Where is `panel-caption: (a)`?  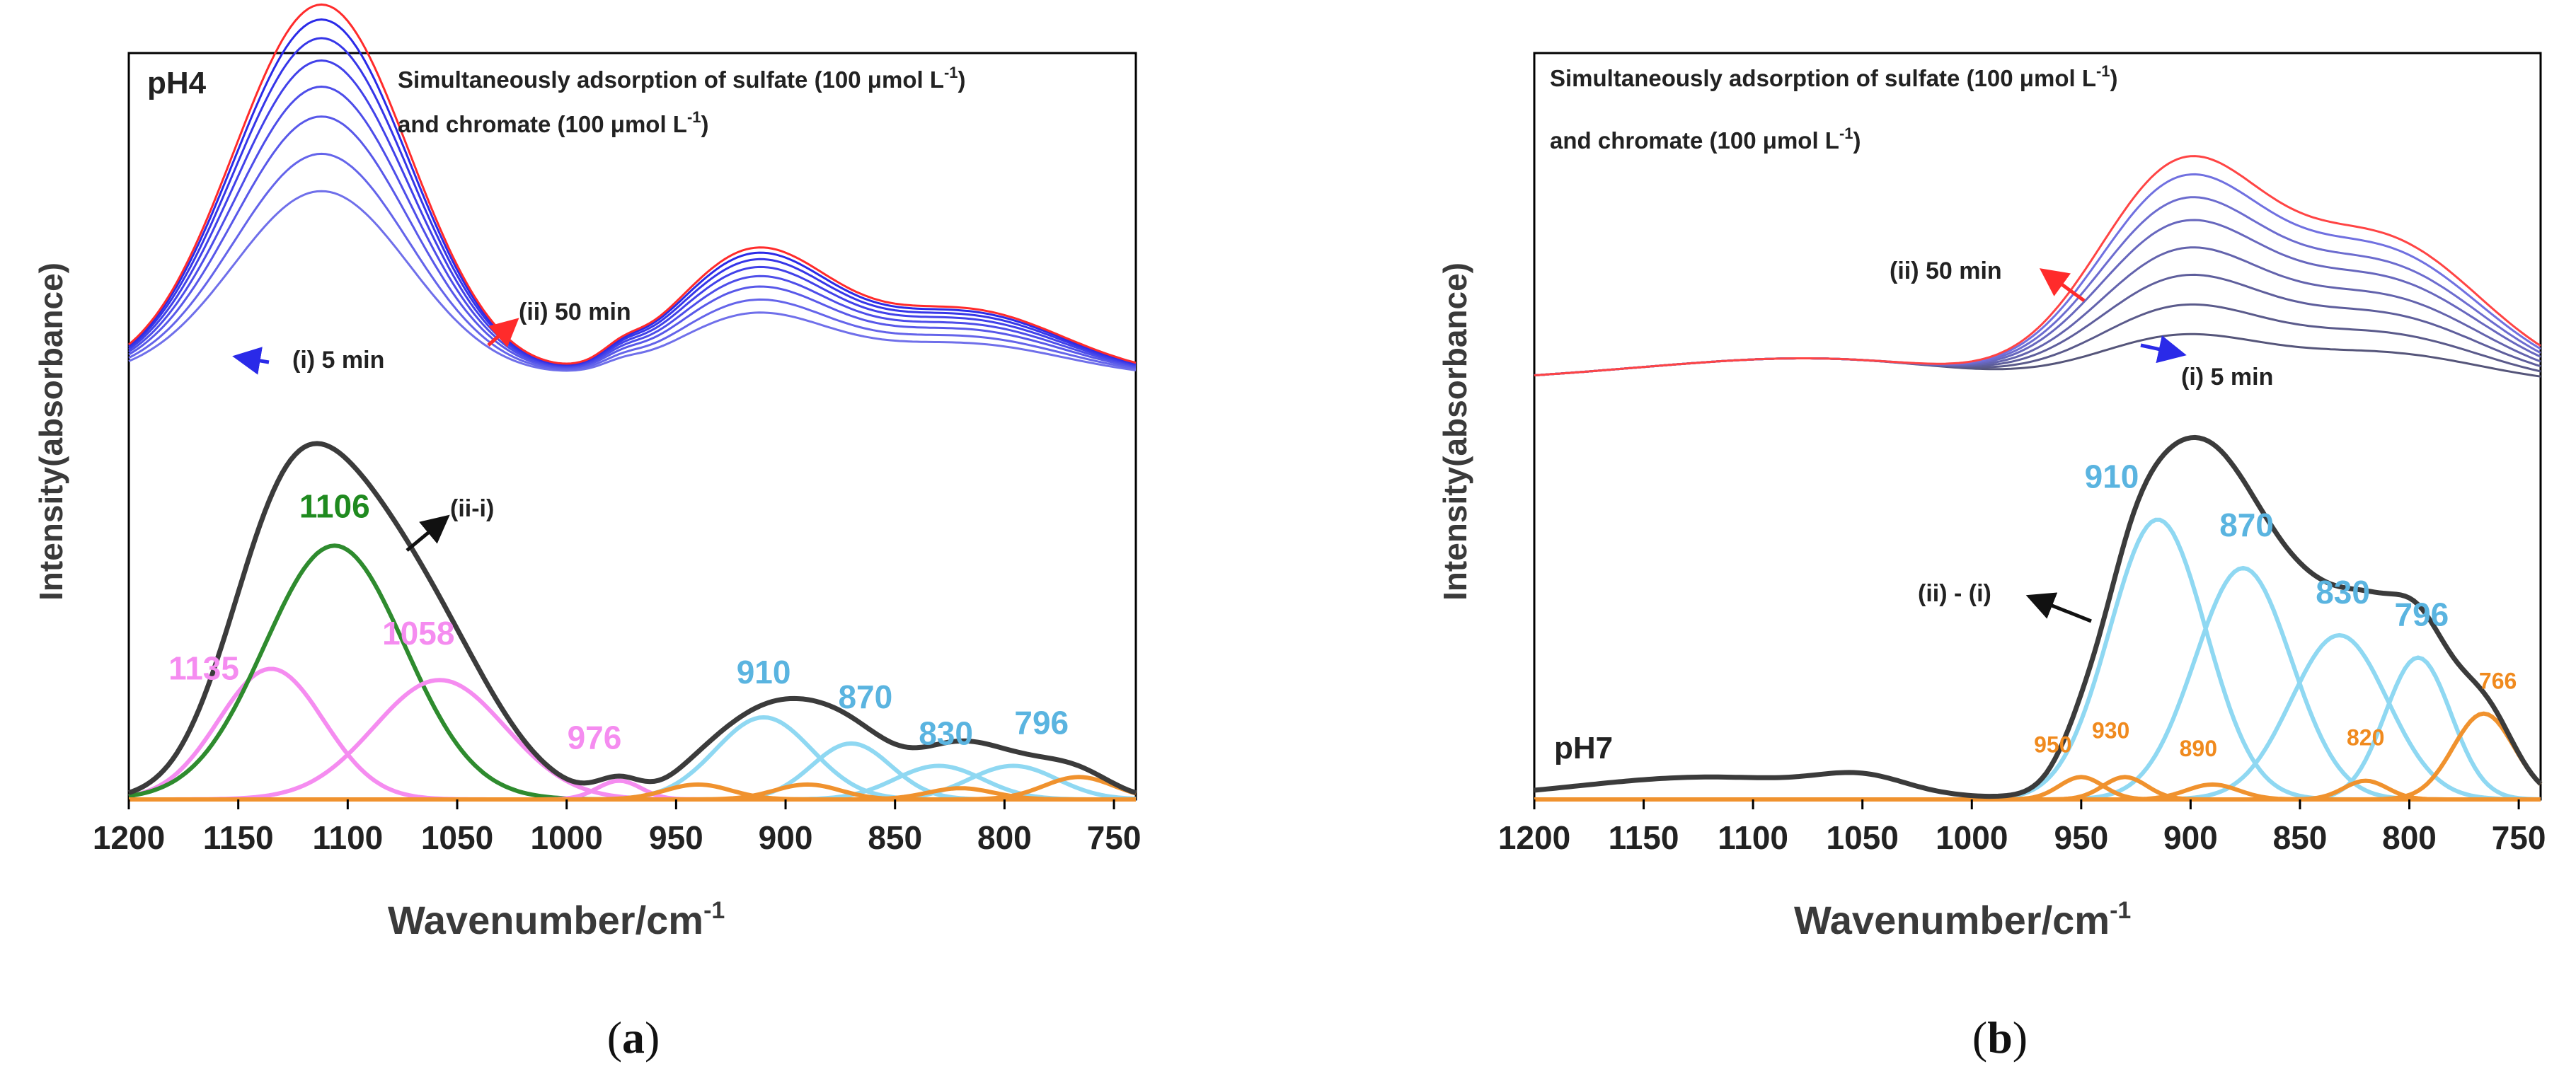 panel-caption: (a) is located at coordinates (633, 1037).